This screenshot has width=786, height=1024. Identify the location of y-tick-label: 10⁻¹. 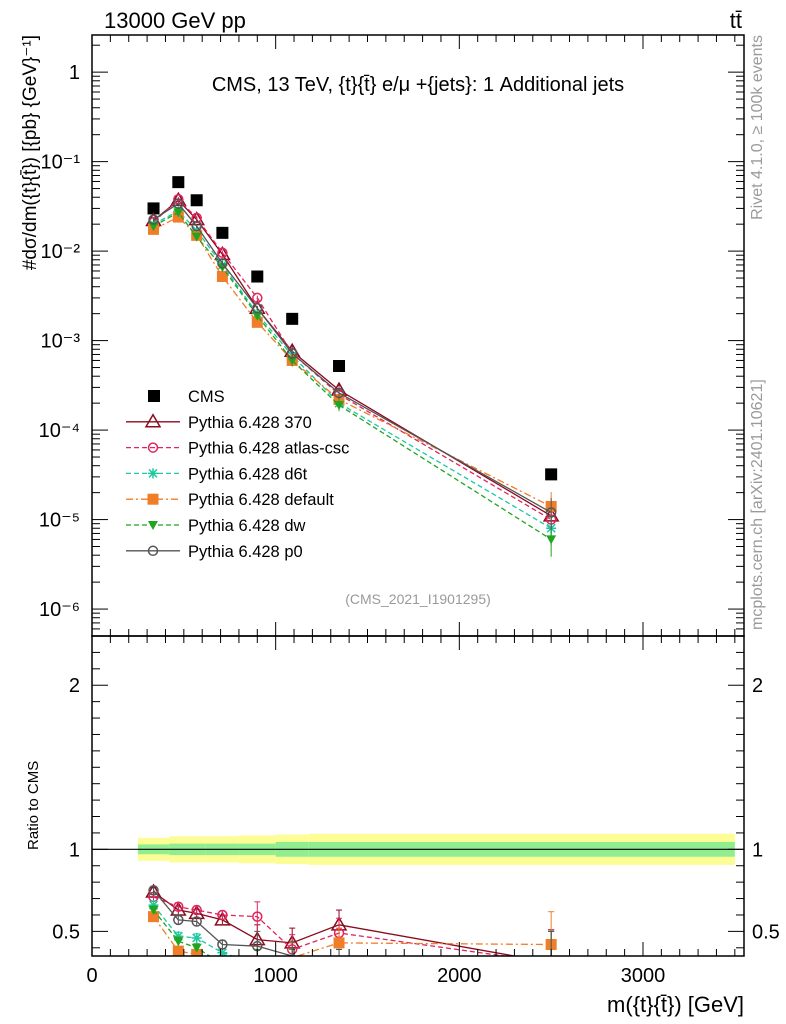
(61, 163).